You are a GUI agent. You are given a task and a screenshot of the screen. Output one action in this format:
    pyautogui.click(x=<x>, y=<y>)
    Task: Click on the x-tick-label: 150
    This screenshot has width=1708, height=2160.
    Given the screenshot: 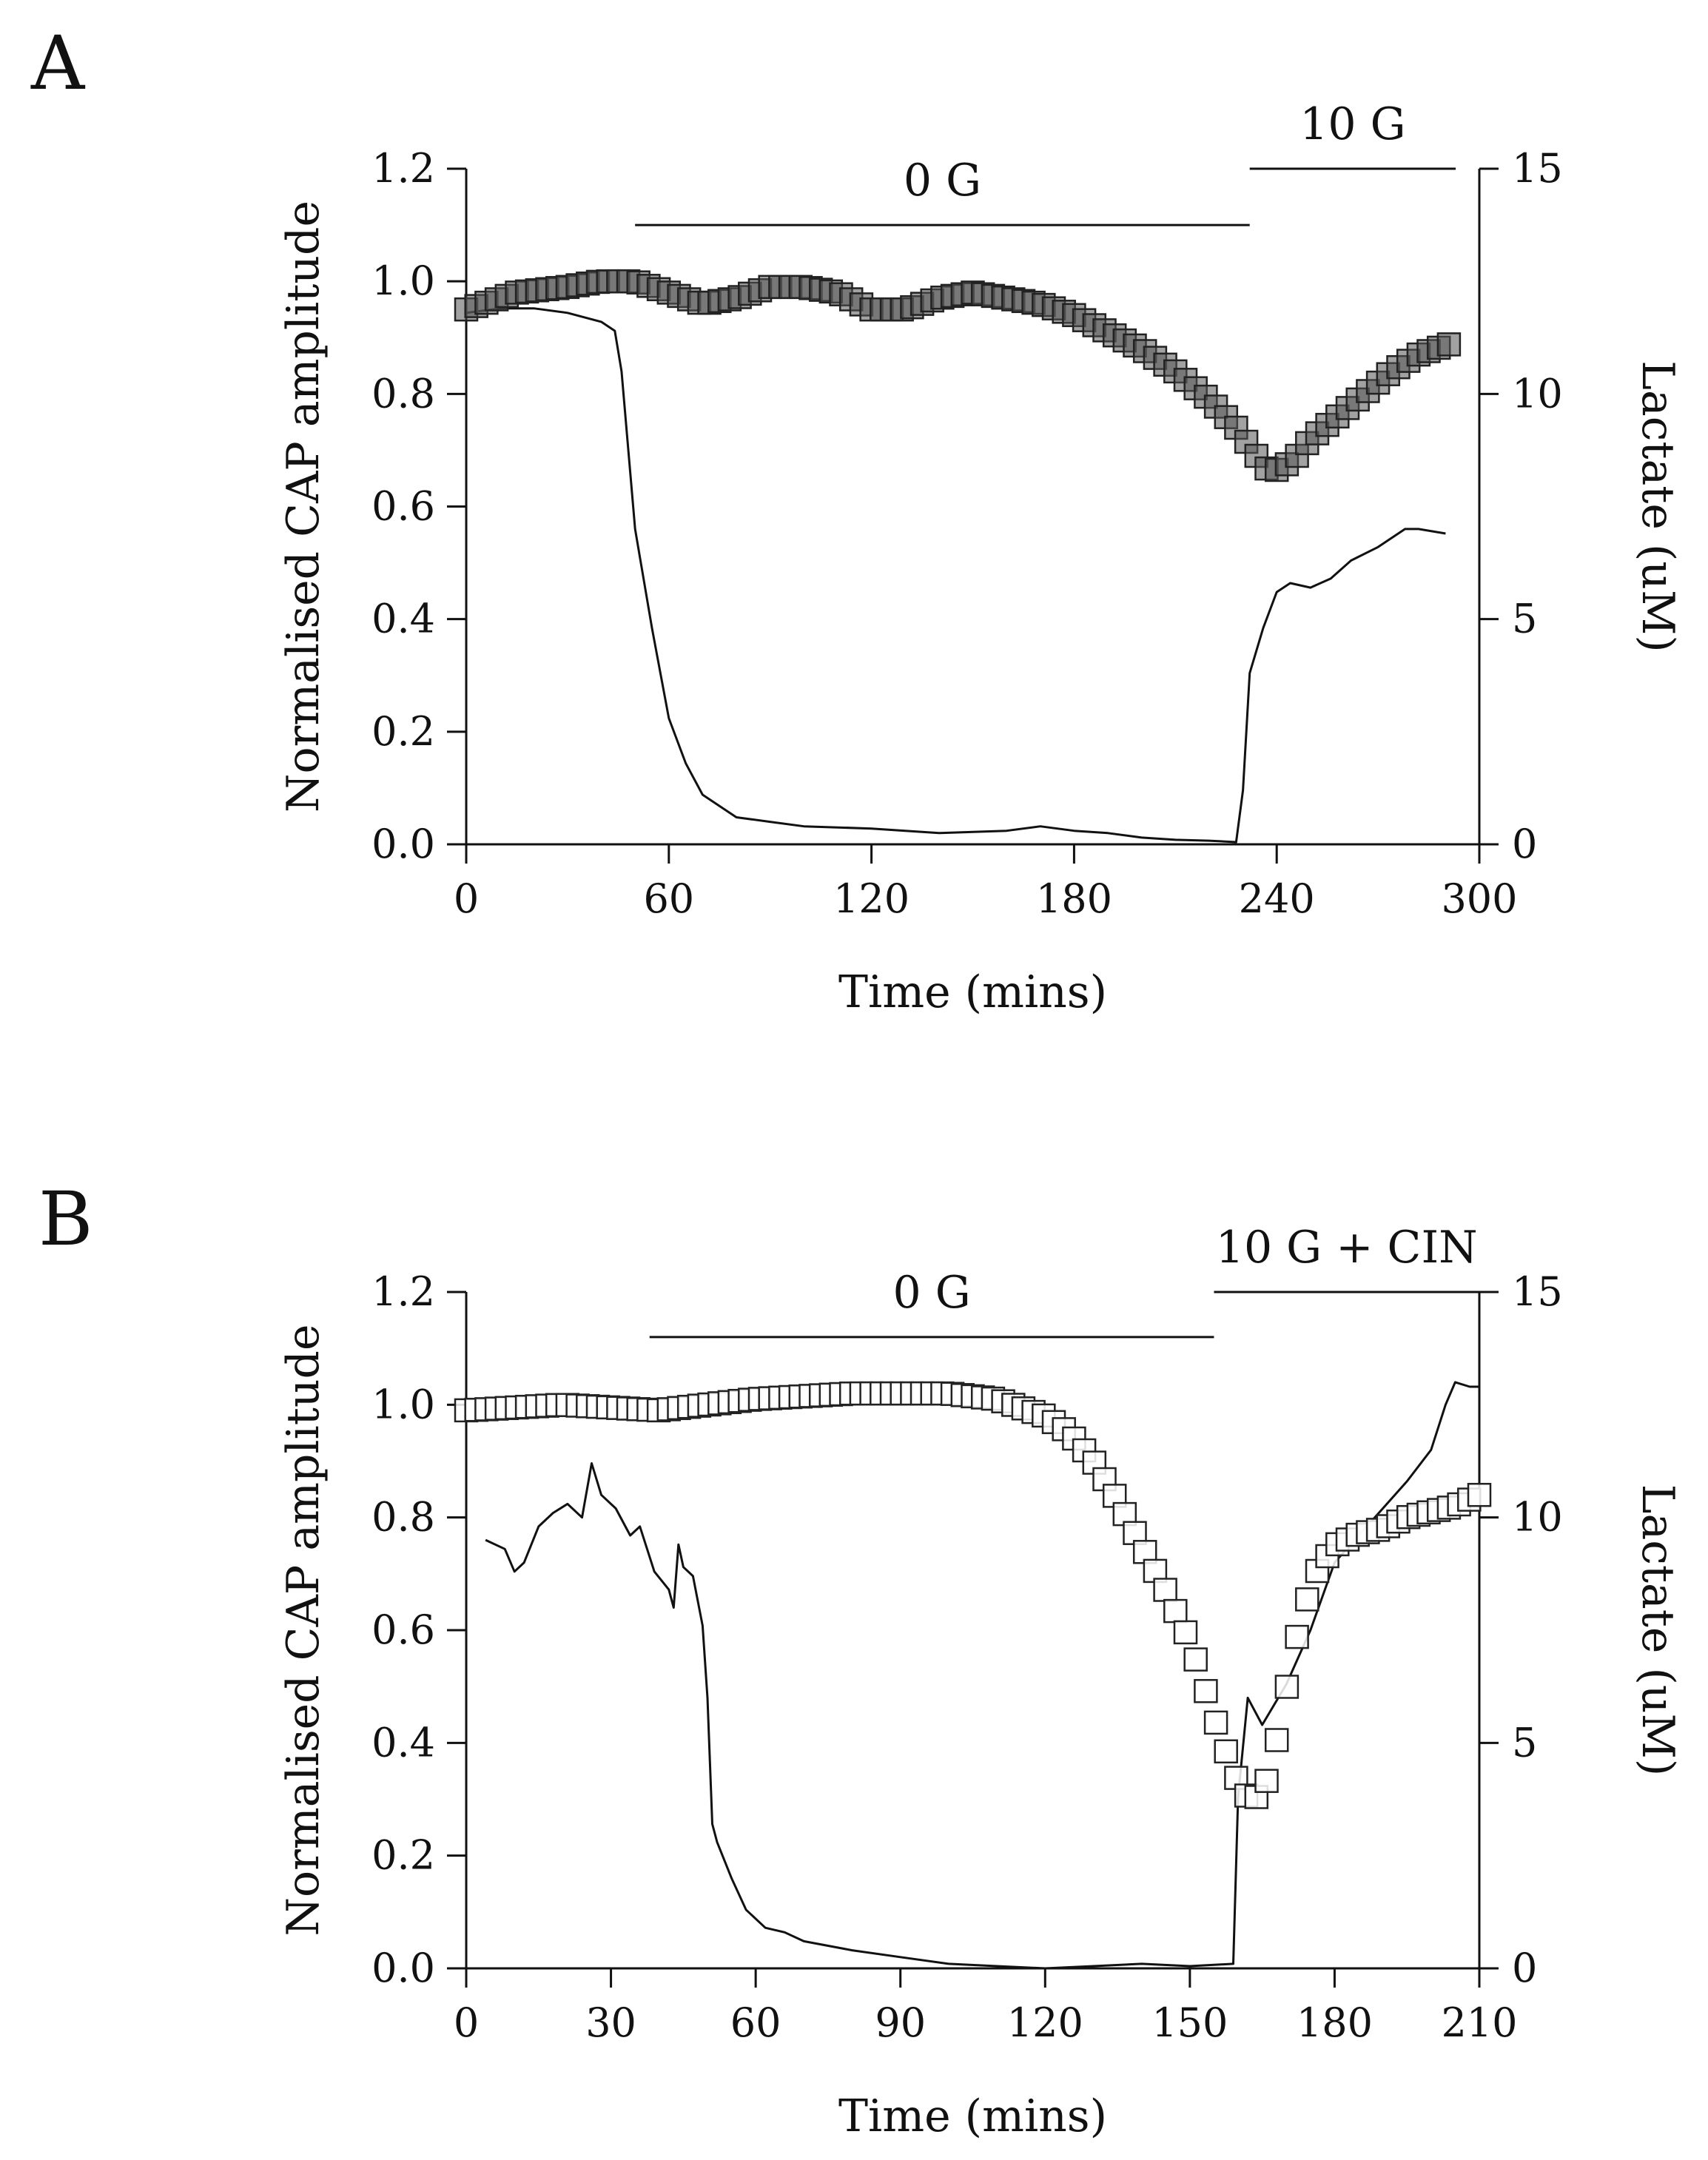 What is the action you would take?
    pyautogui.click(x=1189, y=2022)
    